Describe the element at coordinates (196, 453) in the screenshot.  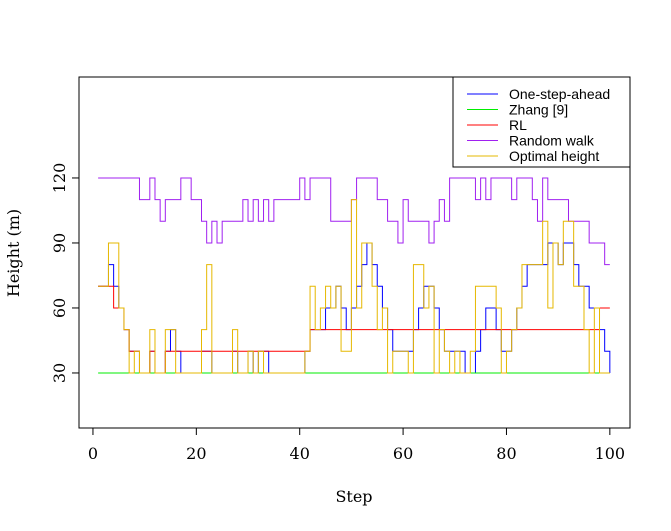
I see `x-tick-label: 20` at that location.